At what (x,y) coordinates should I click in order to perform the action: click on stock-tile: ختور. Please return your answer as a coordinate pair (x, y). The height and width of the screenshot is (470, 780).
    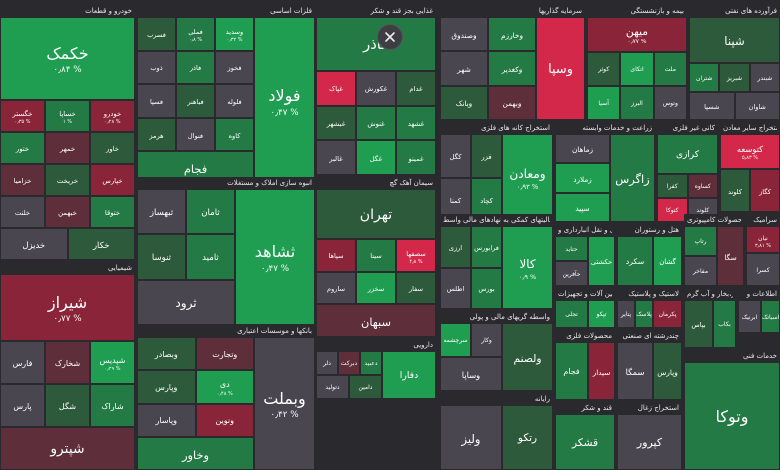
    Looking at the image, I should click on (22, 148).